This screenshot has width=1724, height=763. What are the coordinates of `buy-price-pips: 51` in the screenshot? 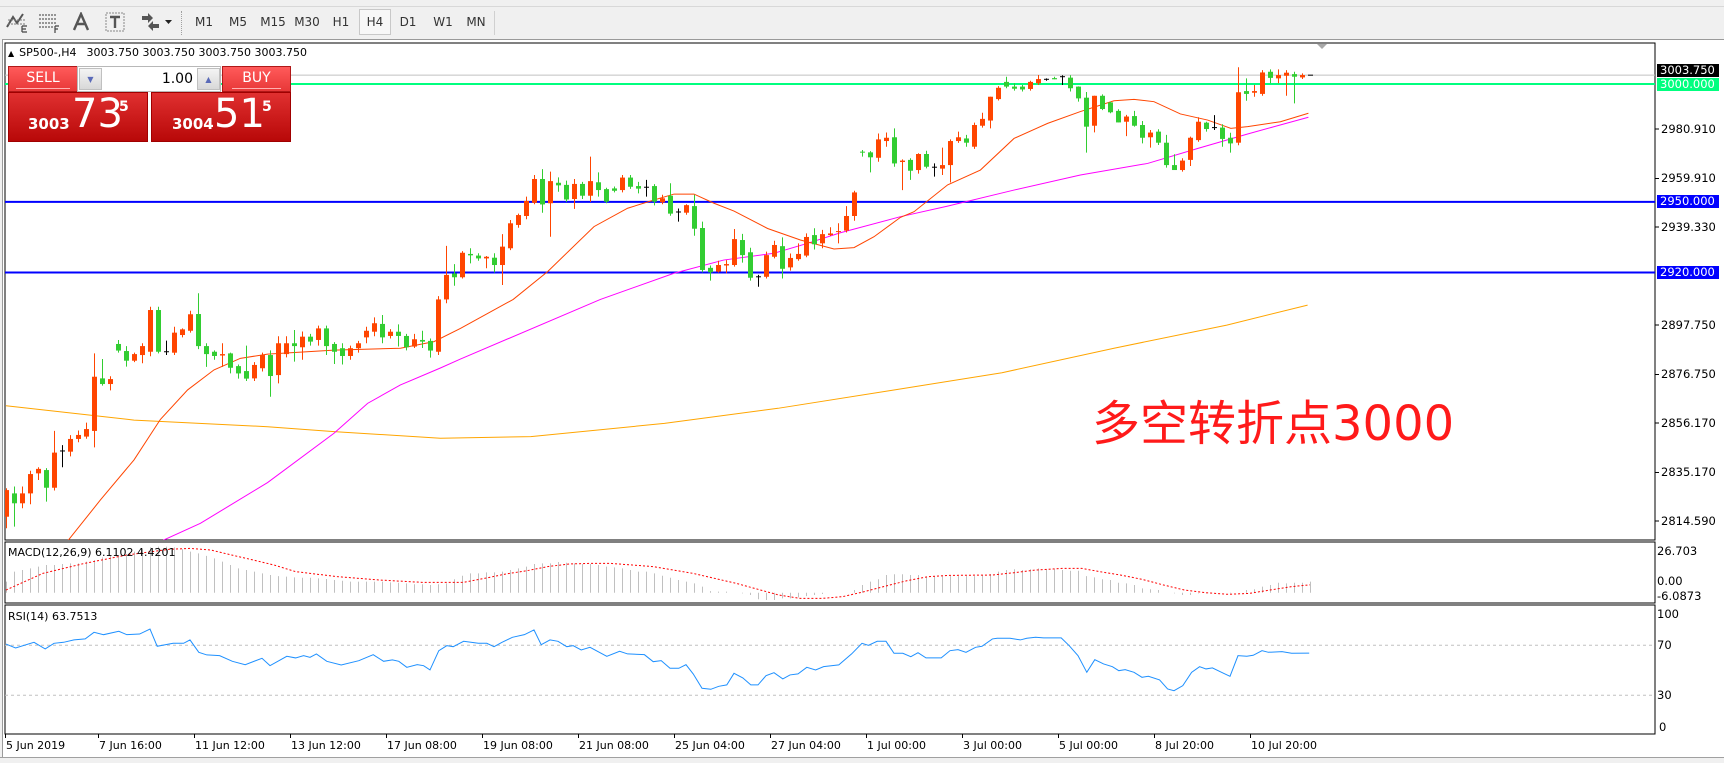 It's located at (239, 114).